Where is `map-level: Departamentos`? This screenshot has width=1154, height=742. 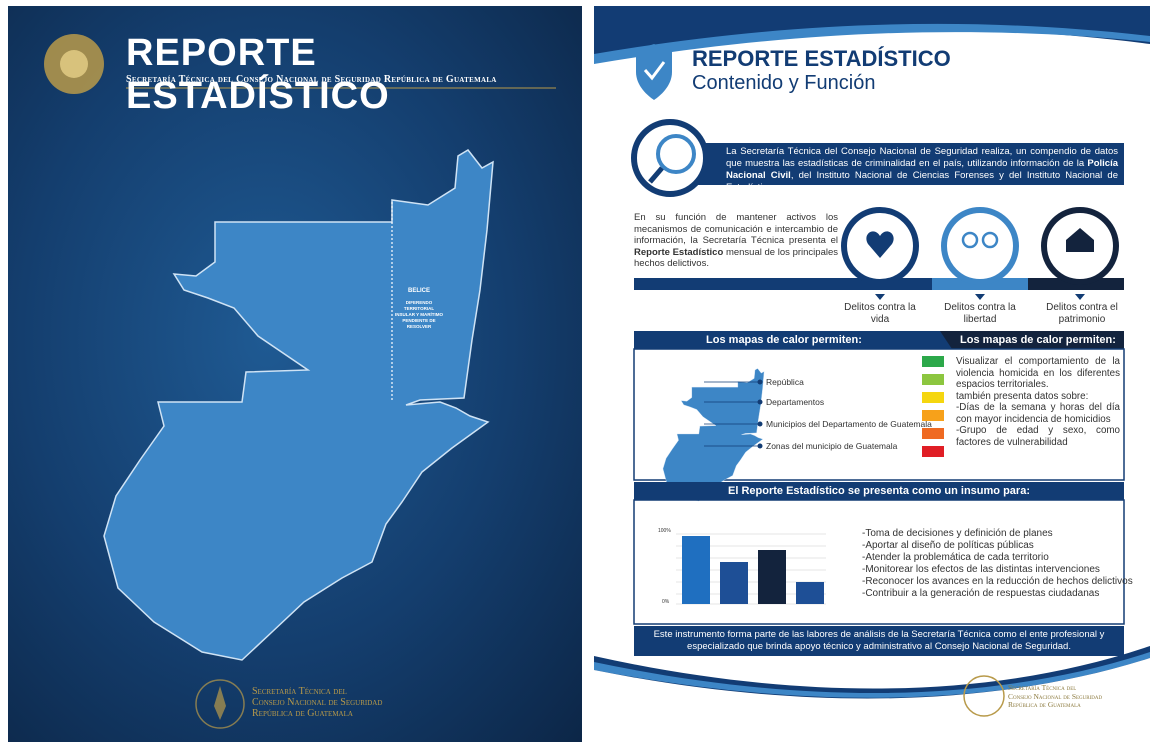 map-level: Departamentos is located at coordinates (795, 402).